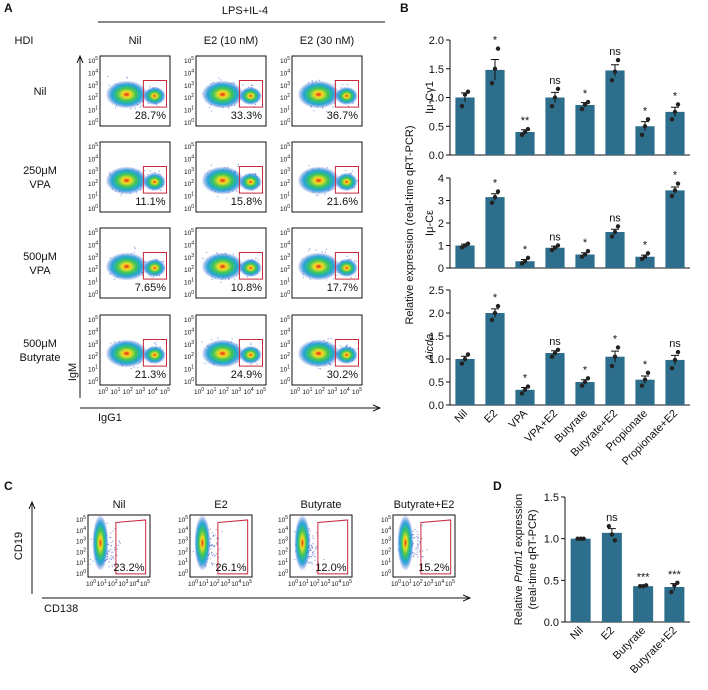 This screenshot has width=708, height=690. What do you see at coordinates (40, 185) in the screenshot?
I see `row-label: VPA` at bounding box center [40, 185].